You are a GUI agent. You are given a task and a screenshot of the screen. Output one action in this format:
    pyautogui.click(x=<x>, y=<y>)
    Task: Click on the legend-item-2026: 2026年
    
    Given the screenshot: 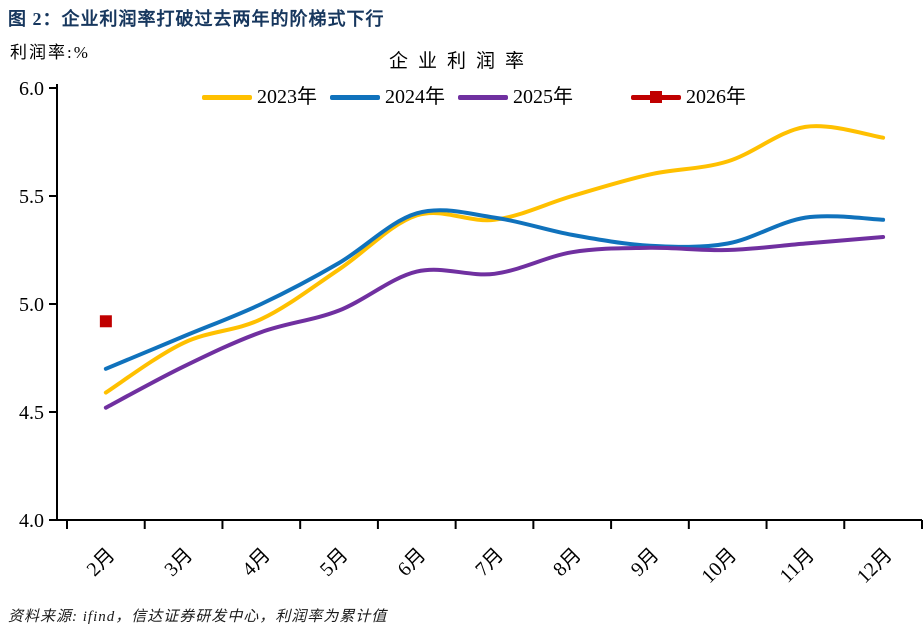 What is the action you would take?
    pyautogui.click(x=688, y=97)
    